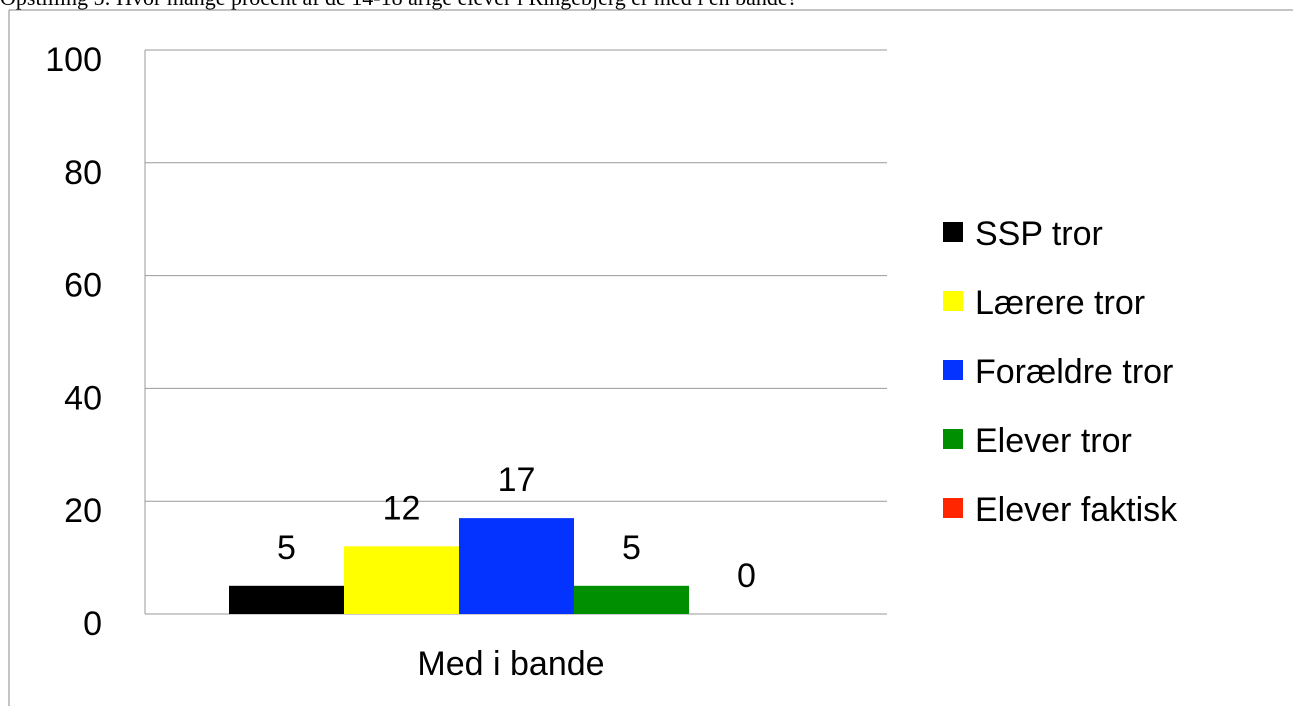 This screenshot has height=706, width=1293. Describe the element at coordinates (92, 624) in the screenshot. I see `y-tick-label: 0` at that location.